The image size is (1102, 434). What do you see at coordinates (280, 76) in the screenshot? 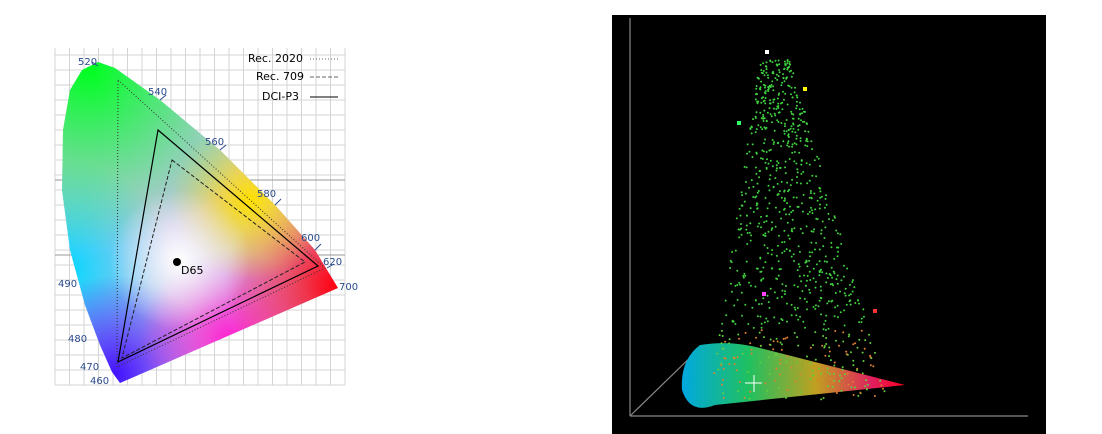
I see `legend-label: Rec. 709` at bounding box center [280, 76].